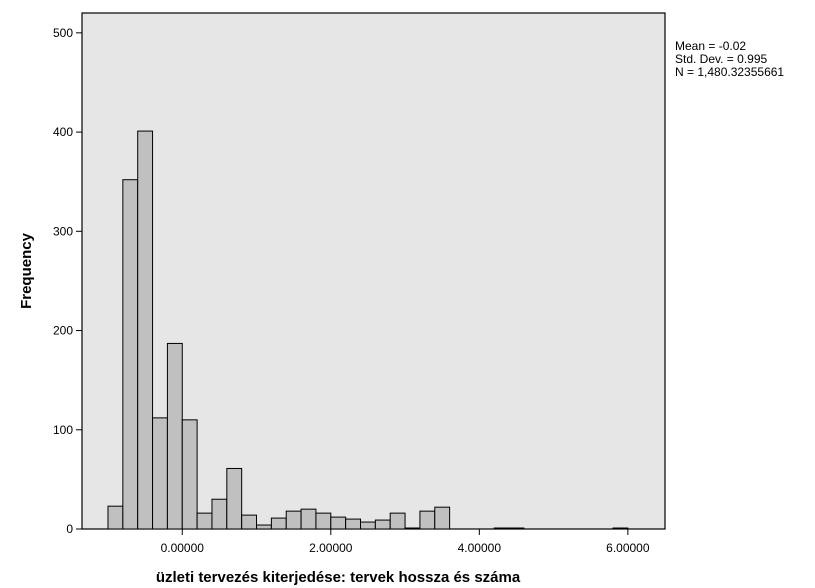 This screenshot has height=588, width=815. I want to click on stat-std-dev: Std. Dev. = 0.995, so click(721, 59).